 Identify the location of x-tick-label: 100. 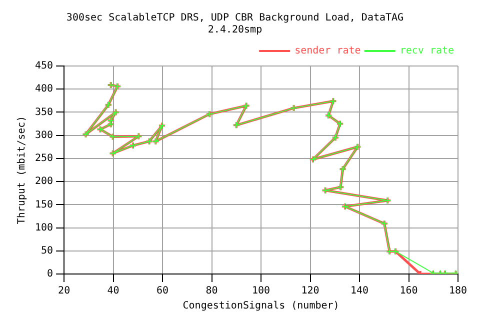
(261, 291).